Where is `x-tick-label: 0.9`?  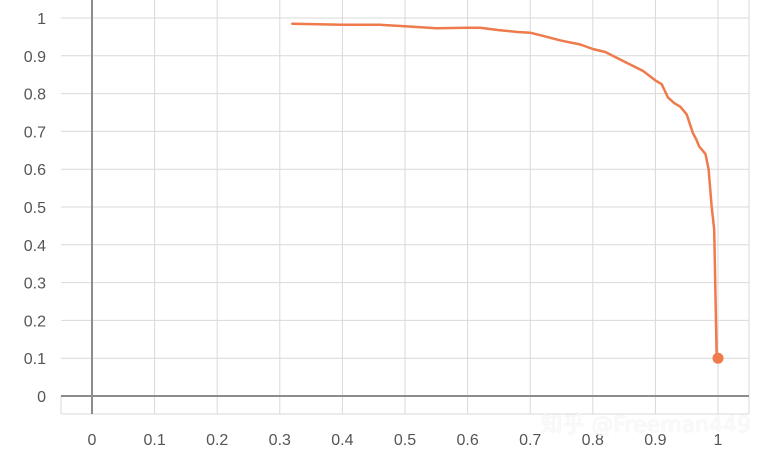 x-tick-label: 0.9 is located at coordinates (655, 440).